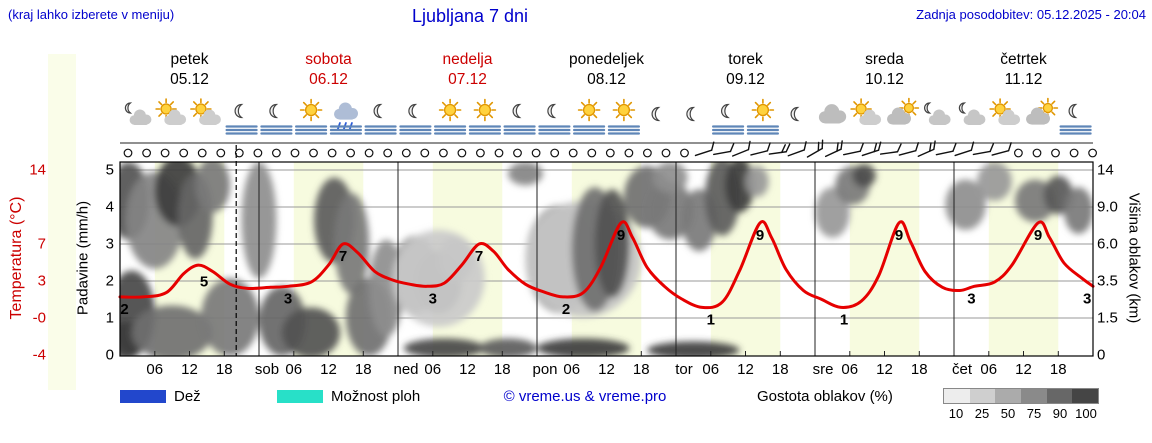  Describe the element at coordinates (343, 256) in the screenshot. I see `svg-text: 7` at that location.